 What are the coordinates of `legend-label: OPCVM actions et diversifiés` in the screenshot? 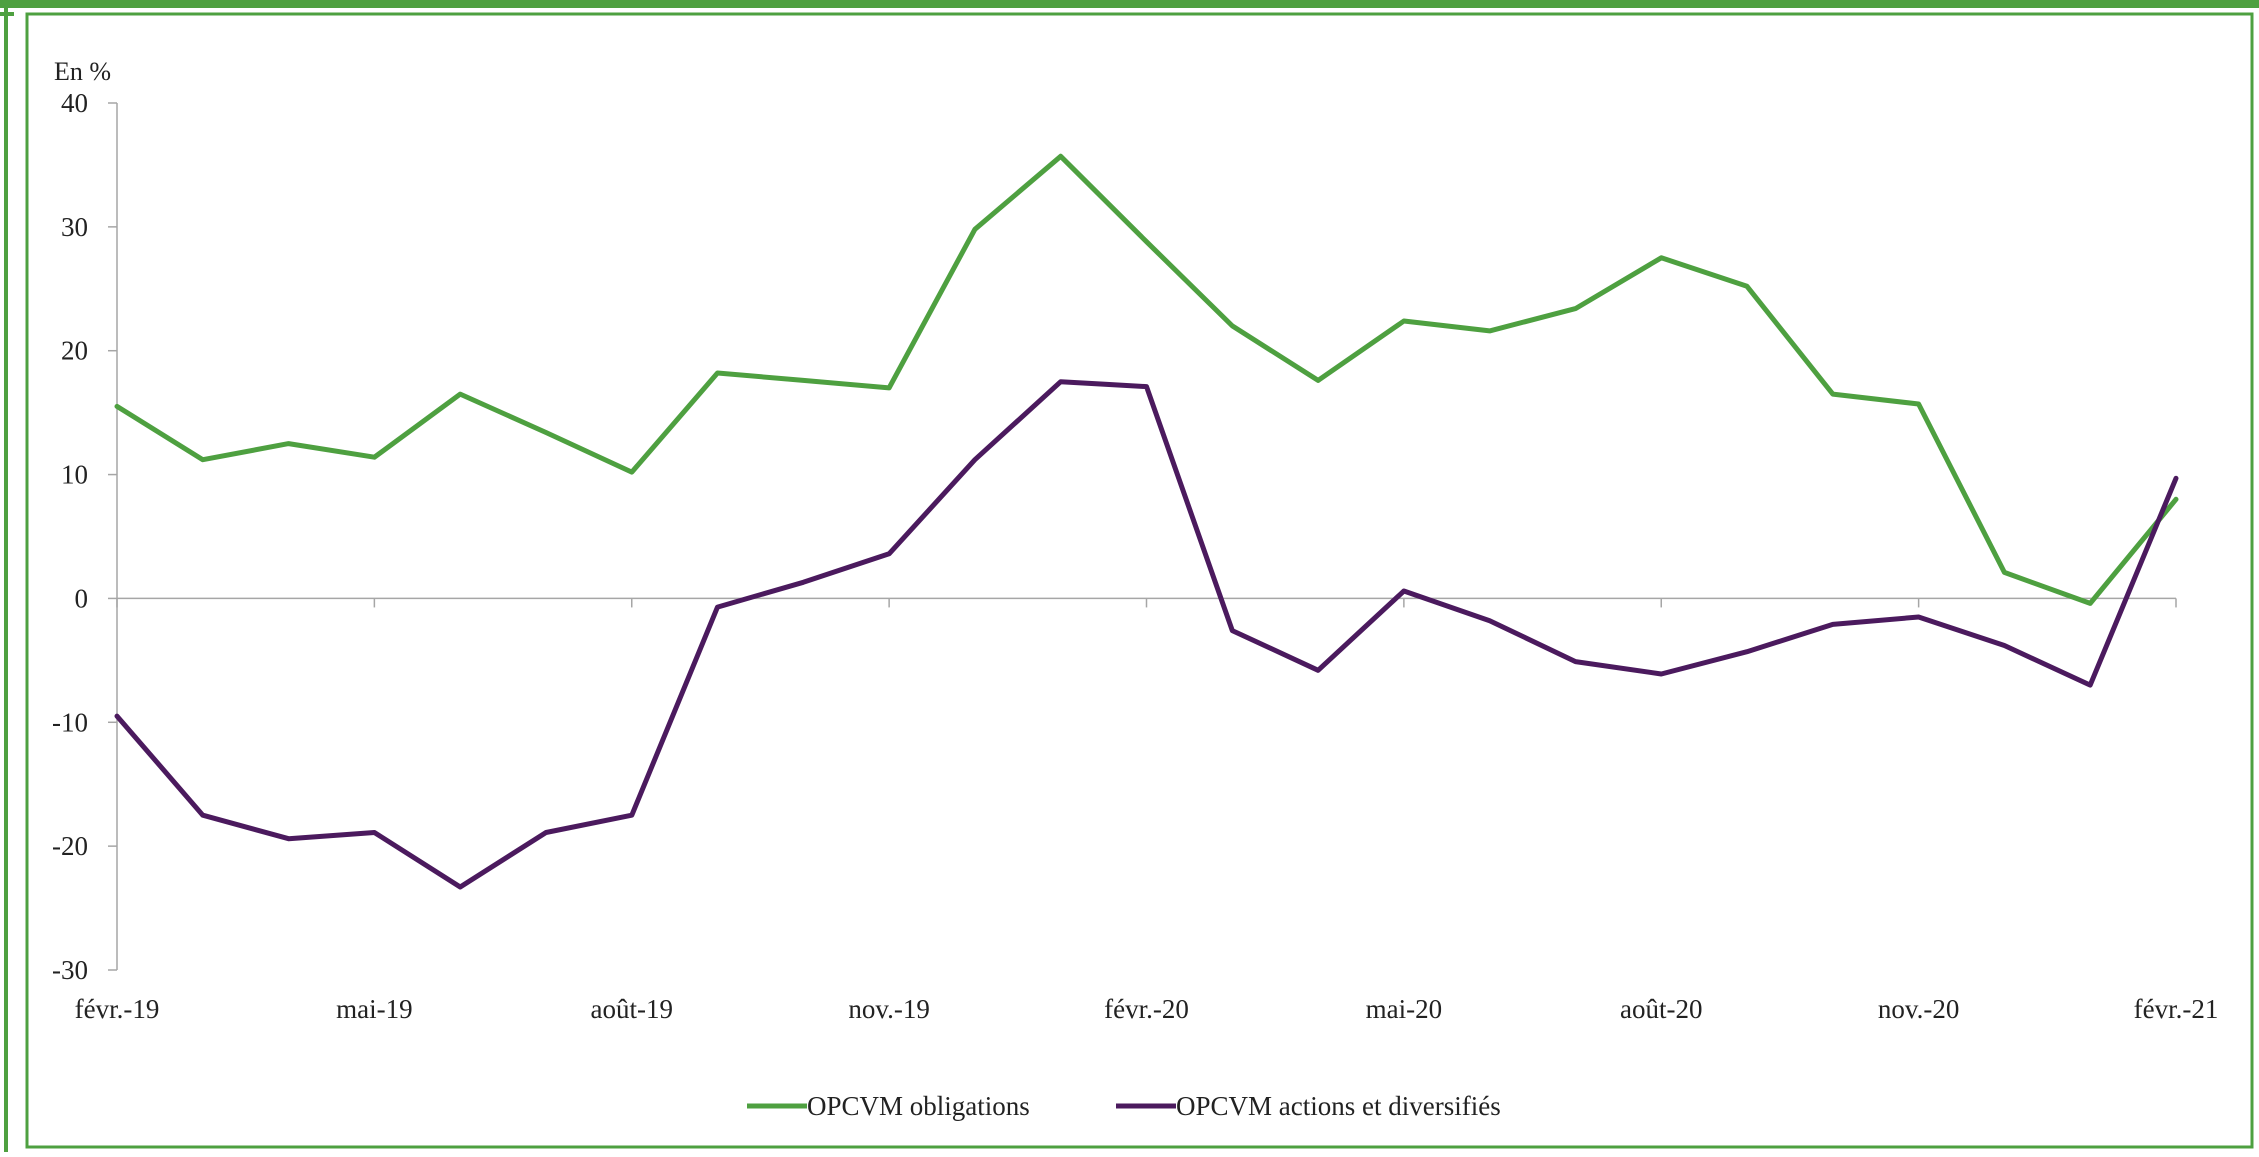 It's located at (1338, 1106).